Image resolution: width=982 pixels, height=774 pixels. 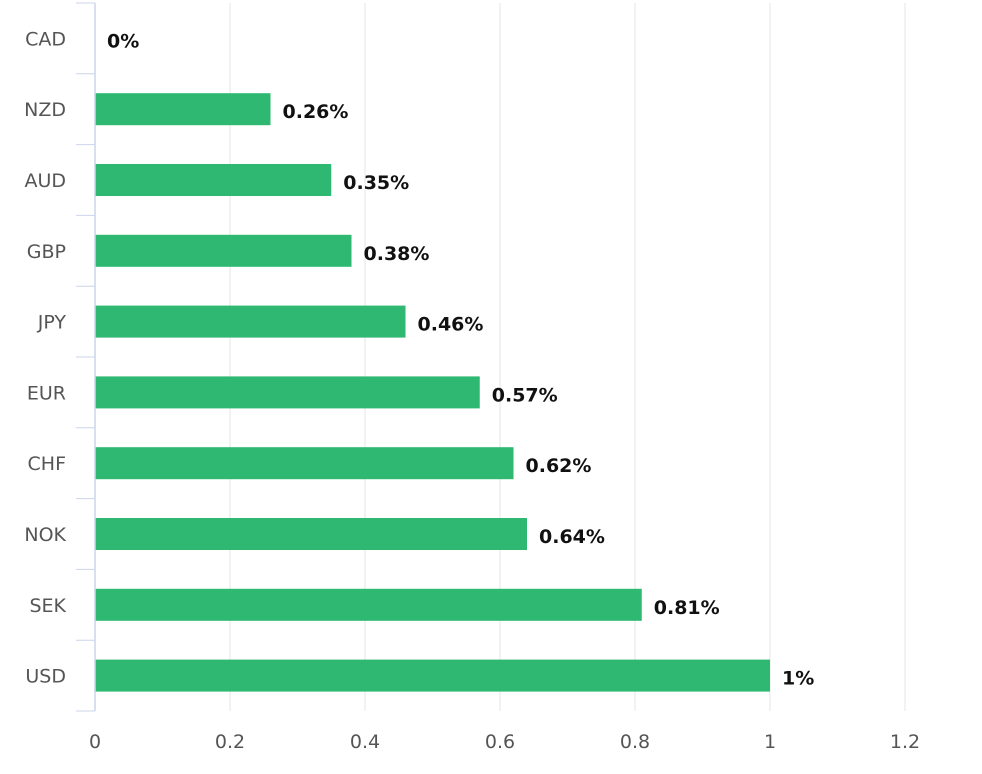 I want to click on data-label: 0.26%, so click(x=316, y=112).